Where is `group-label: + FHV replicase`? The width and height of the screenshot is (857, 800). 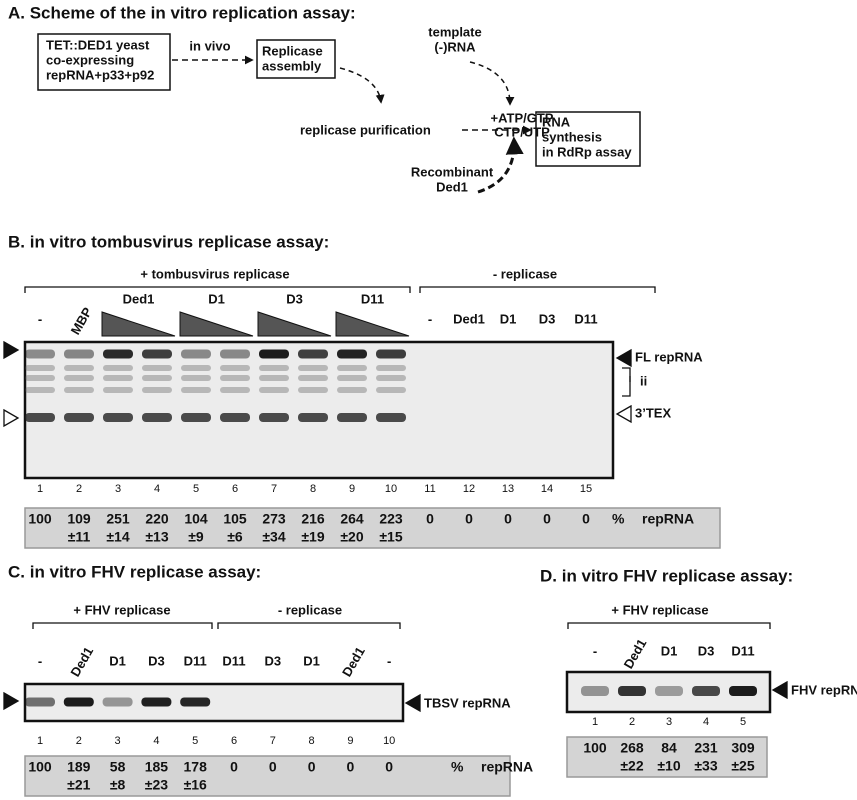
group-label: + FHV replicase is located at coordinates (121, 609).